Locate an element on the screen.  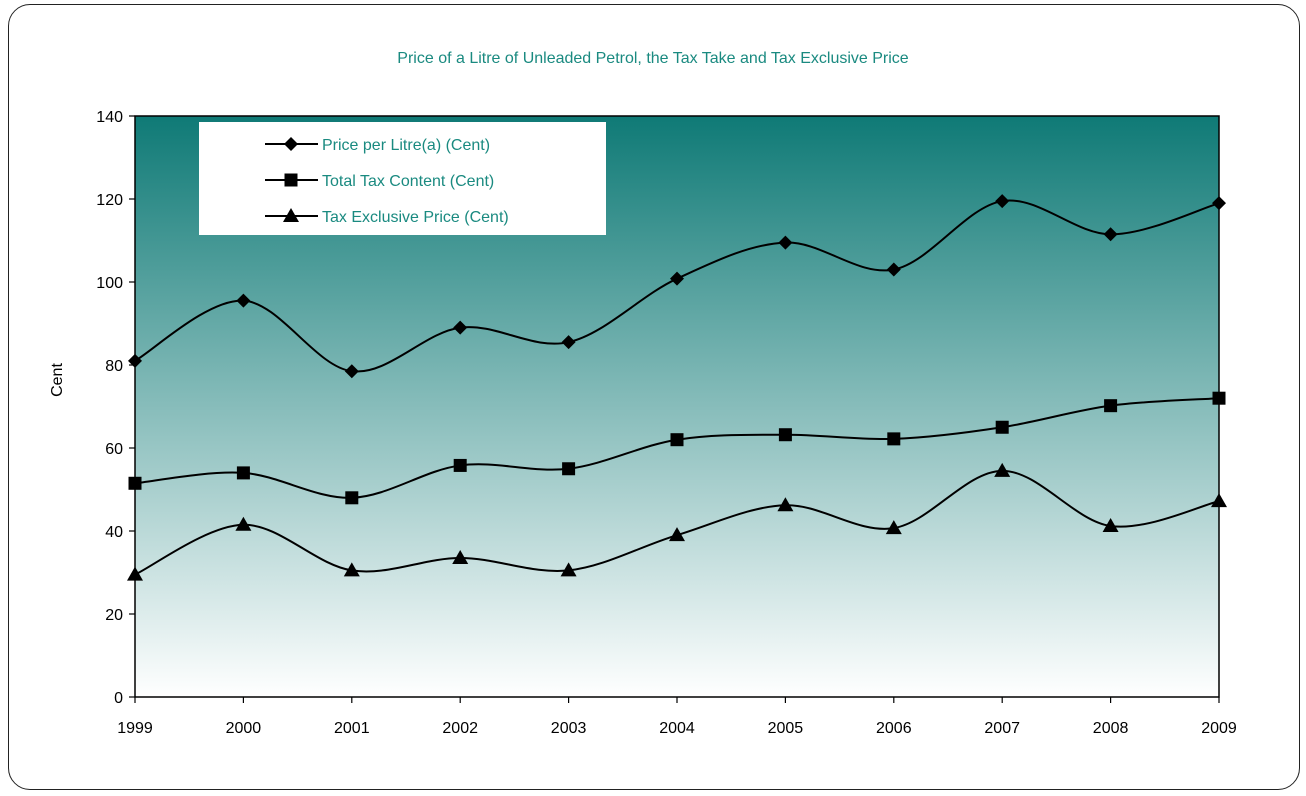
legend-label: Tax Exclusive Price (Cent) is located at coordinates (415, 217).